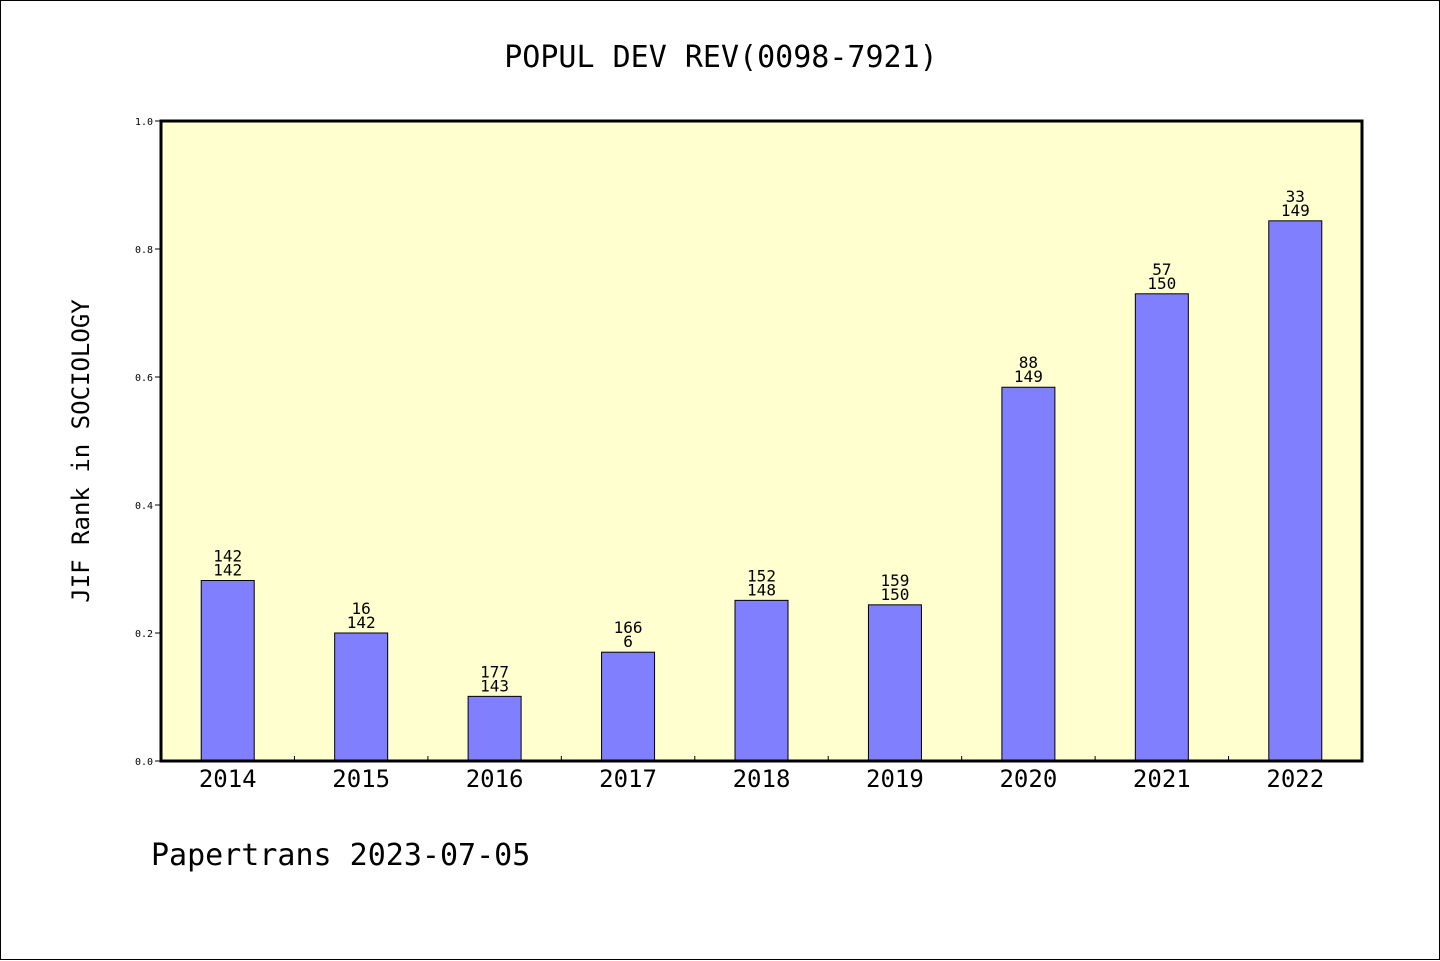 The width and height of the screenshot is (1440, 961). What do you see at coordinates (494, 685) in the screenshot?
I see `bar-label-bottom: 143` at bounding box center [494, 685].